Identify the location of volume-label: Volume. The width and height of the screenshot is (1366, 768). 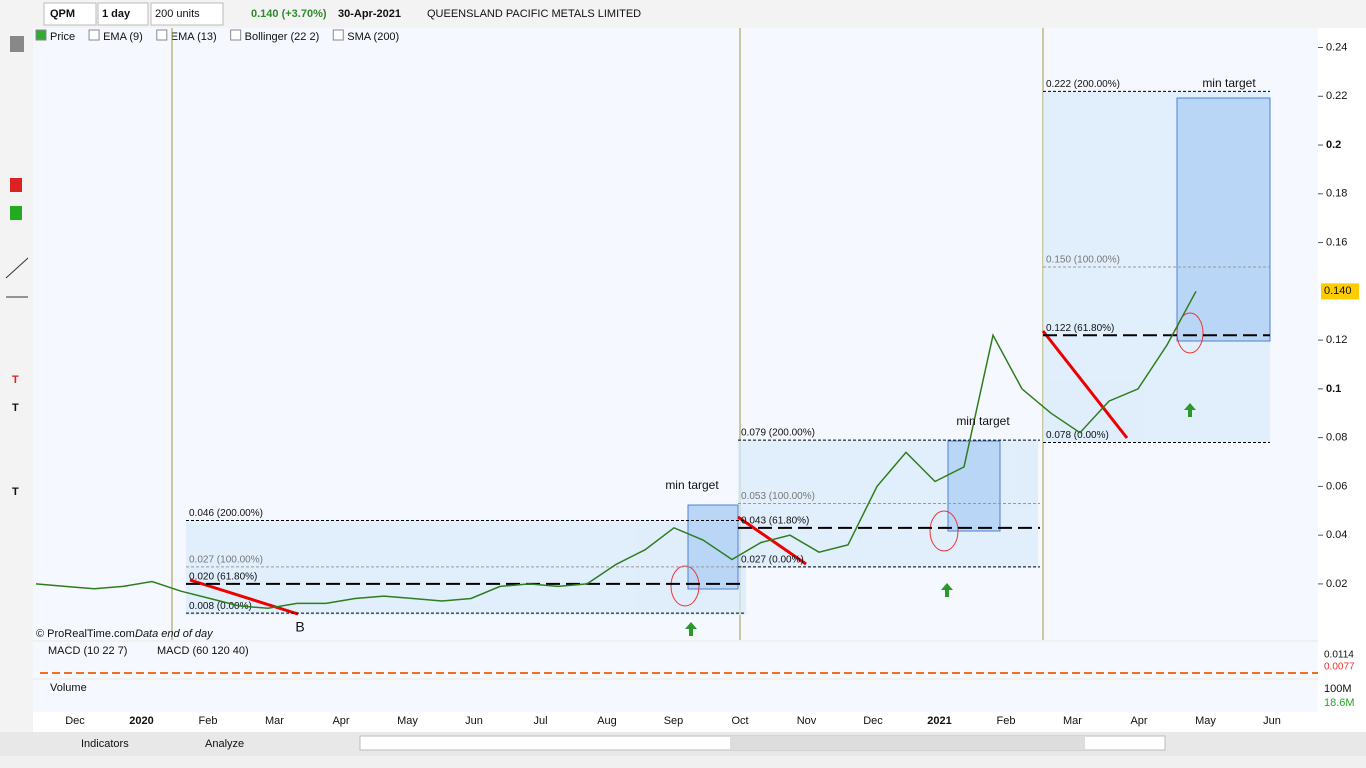
(68, 688).